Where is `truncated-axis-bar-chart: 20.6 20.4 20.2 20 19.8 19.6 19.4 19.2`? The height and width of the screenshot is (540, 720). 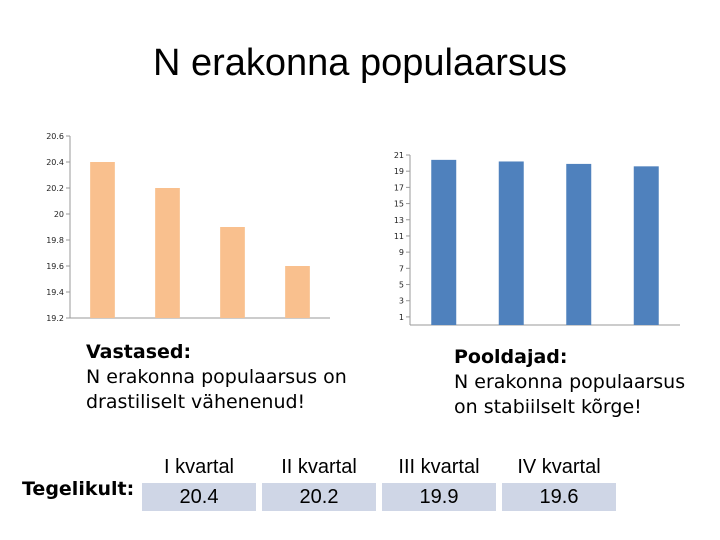
truncated-axis-bar-chart: 20.6 20.4 20.2 20 19.8 19.6 19.4 19.2 is located at coordinates (188, 227).